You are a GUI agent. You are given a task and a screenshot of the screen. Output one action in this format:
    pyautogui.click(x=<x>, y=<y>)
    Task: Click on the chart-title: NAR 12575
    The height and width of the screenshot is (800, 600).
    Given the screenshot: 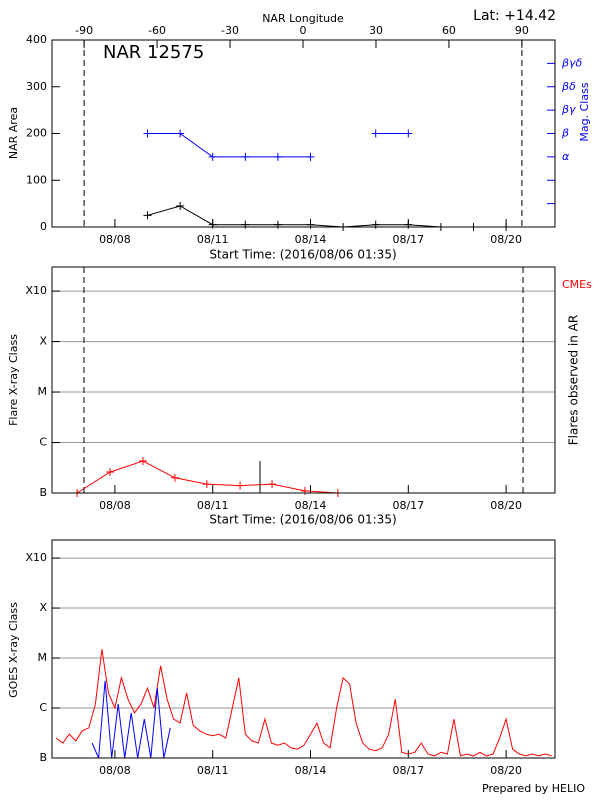 What is the action you would take?
    pyautogui.click(x=153, y=52)
    